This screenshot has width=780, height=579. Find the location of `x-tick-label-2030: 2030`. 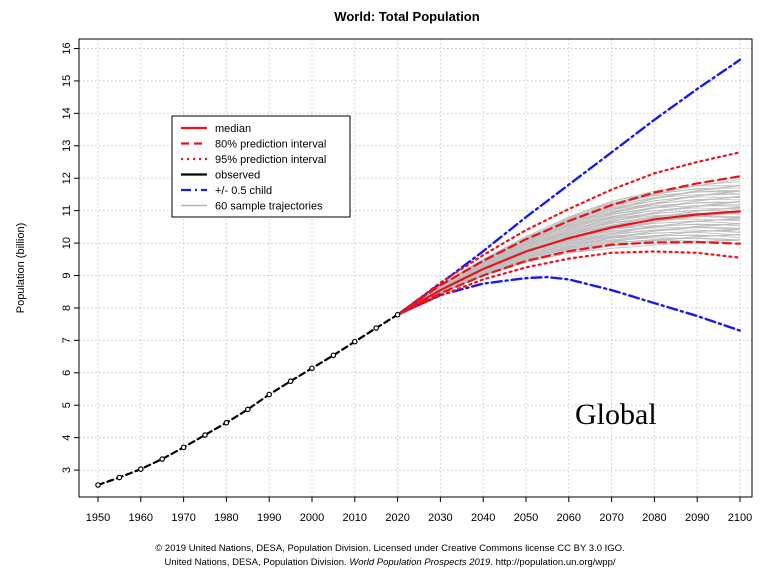

x-tick-label-2030: 2030 is located at coordinates (440, 518).